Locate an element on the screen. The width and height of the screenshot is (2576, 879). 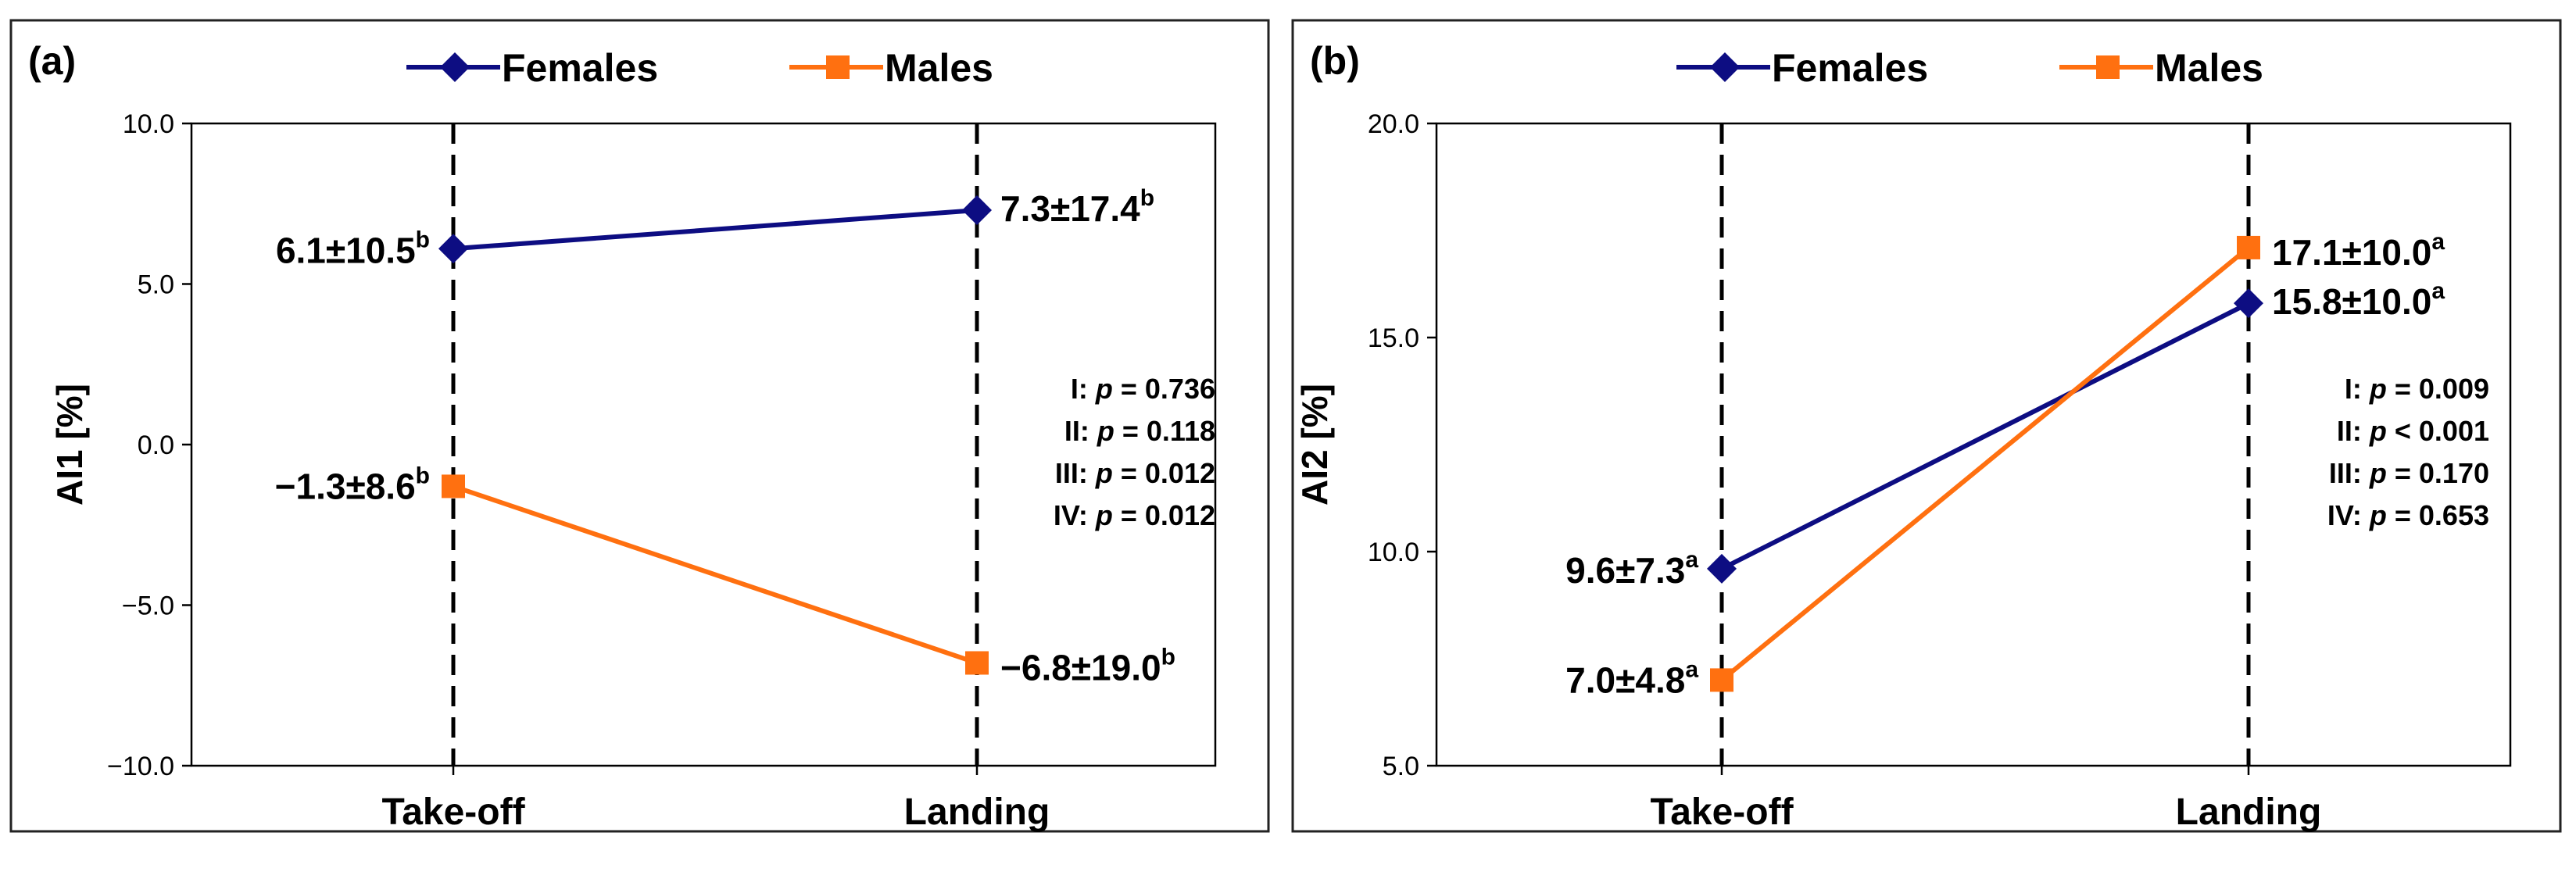
stats-value: = 0.736 is located at coordinates (1168, 389).